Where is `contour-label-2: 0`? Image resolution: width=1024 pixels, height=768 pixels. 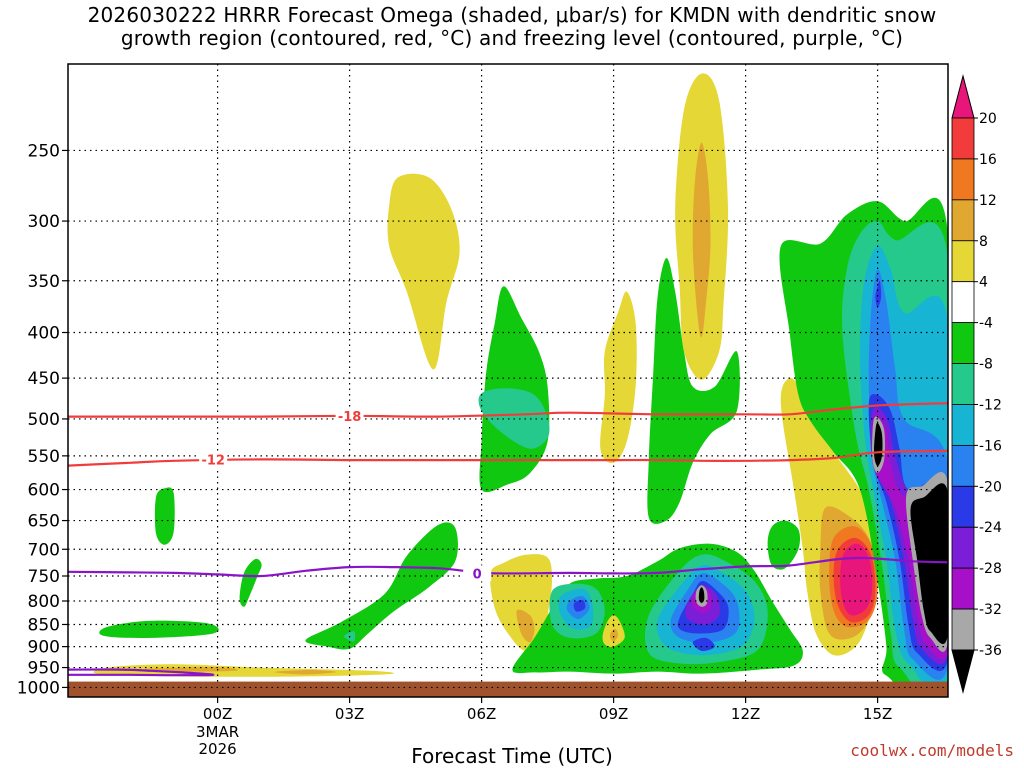
contour-label-2: 0 is located at coordinates (477, 574).